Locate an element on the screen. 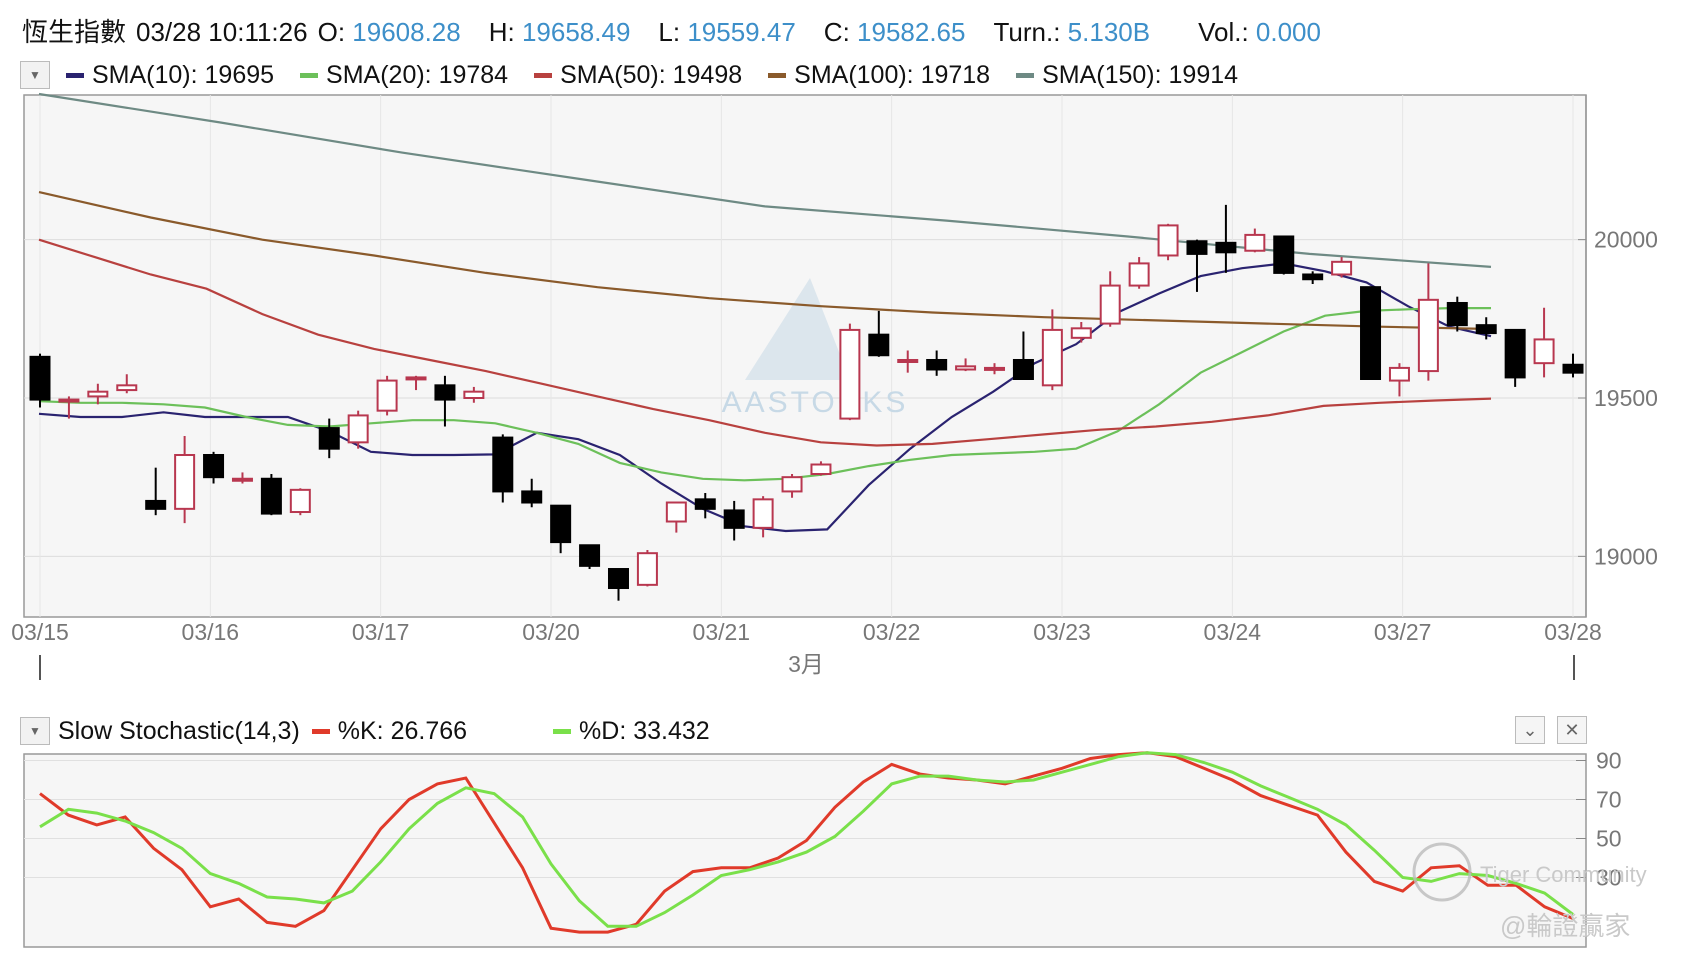 The image size is (1684, 966). x-tick-label: 03/24 is located at coordinates (1233, 632).